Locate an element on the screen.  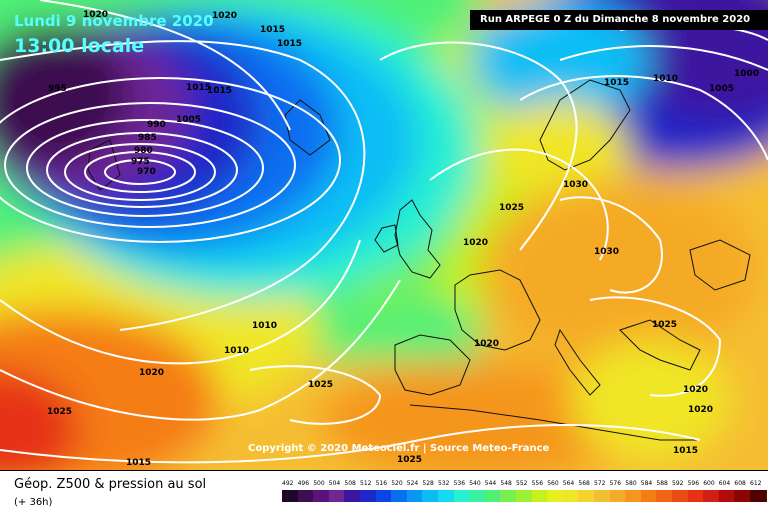
isobar-label: 975 is located at coordinates (140, 162).